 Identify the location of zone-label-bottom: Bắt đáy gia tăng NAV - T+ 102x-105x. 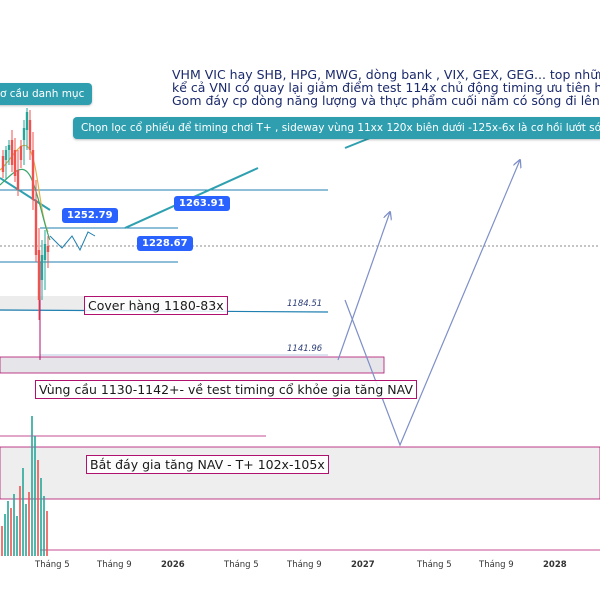
(207, 464).